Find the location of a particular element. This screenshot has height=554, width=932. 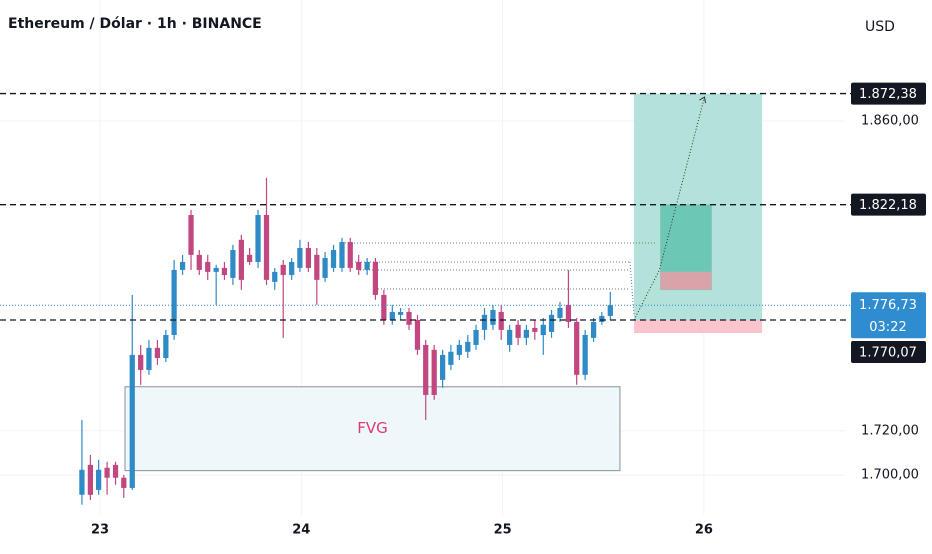

x-tick-label: 24 is located at coordinates (301, 530).